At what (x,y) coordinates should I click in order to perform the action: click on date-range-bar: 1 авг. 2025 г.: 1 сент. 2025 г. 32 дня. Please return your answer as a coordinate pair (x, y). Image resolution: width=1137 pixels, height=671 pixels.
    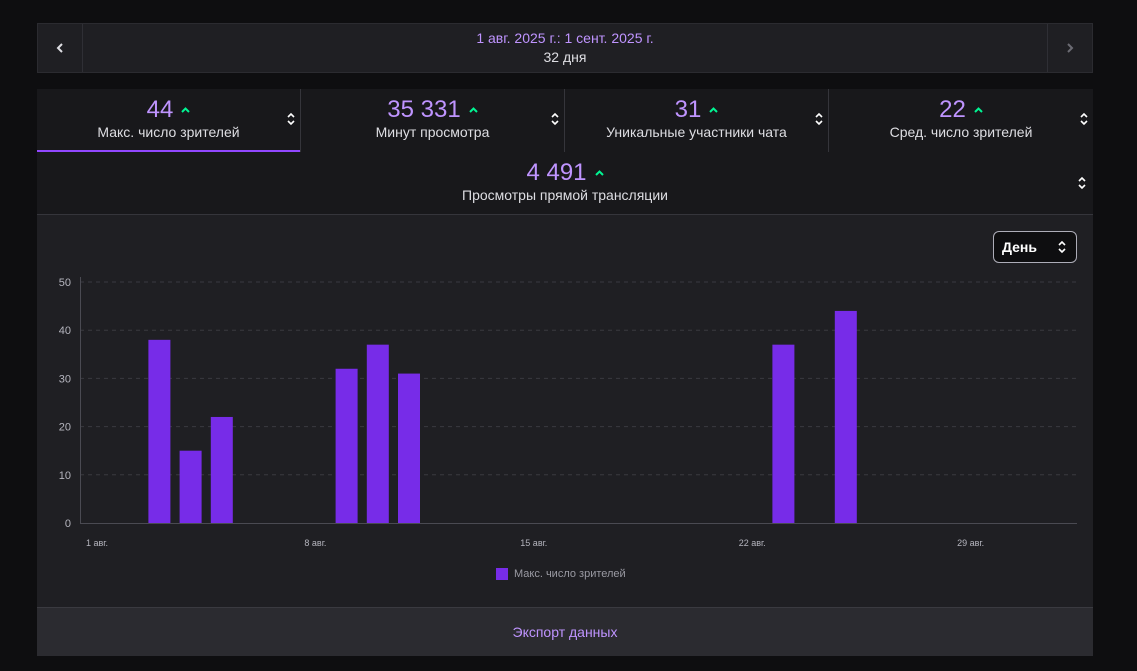
    Looking at the image, I should click on (565, 48).